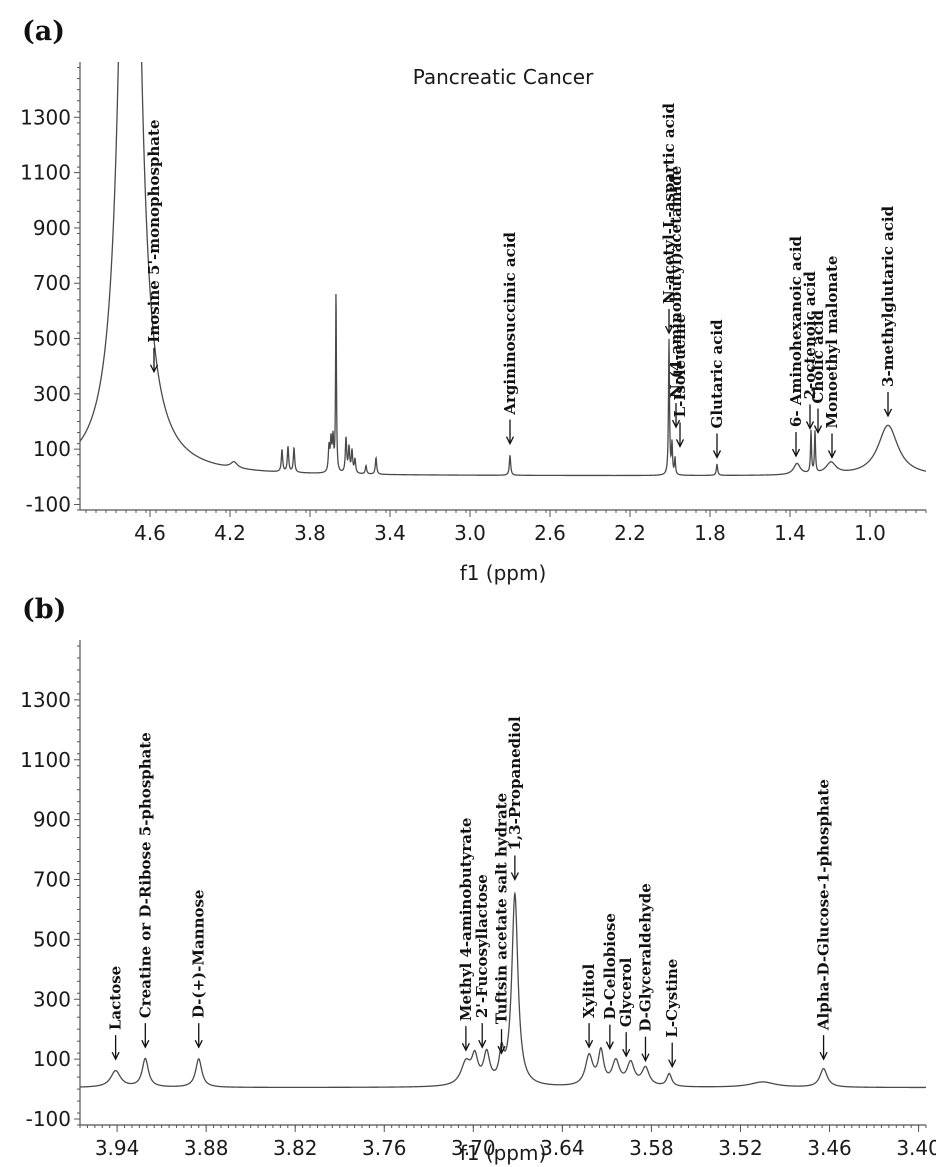 Image resolution: width=936 pixels, height=1167 pixels. Describe the element at coordinates (310, 533) in the screenshot. I see `x-tick-label: 3.8` at that location.